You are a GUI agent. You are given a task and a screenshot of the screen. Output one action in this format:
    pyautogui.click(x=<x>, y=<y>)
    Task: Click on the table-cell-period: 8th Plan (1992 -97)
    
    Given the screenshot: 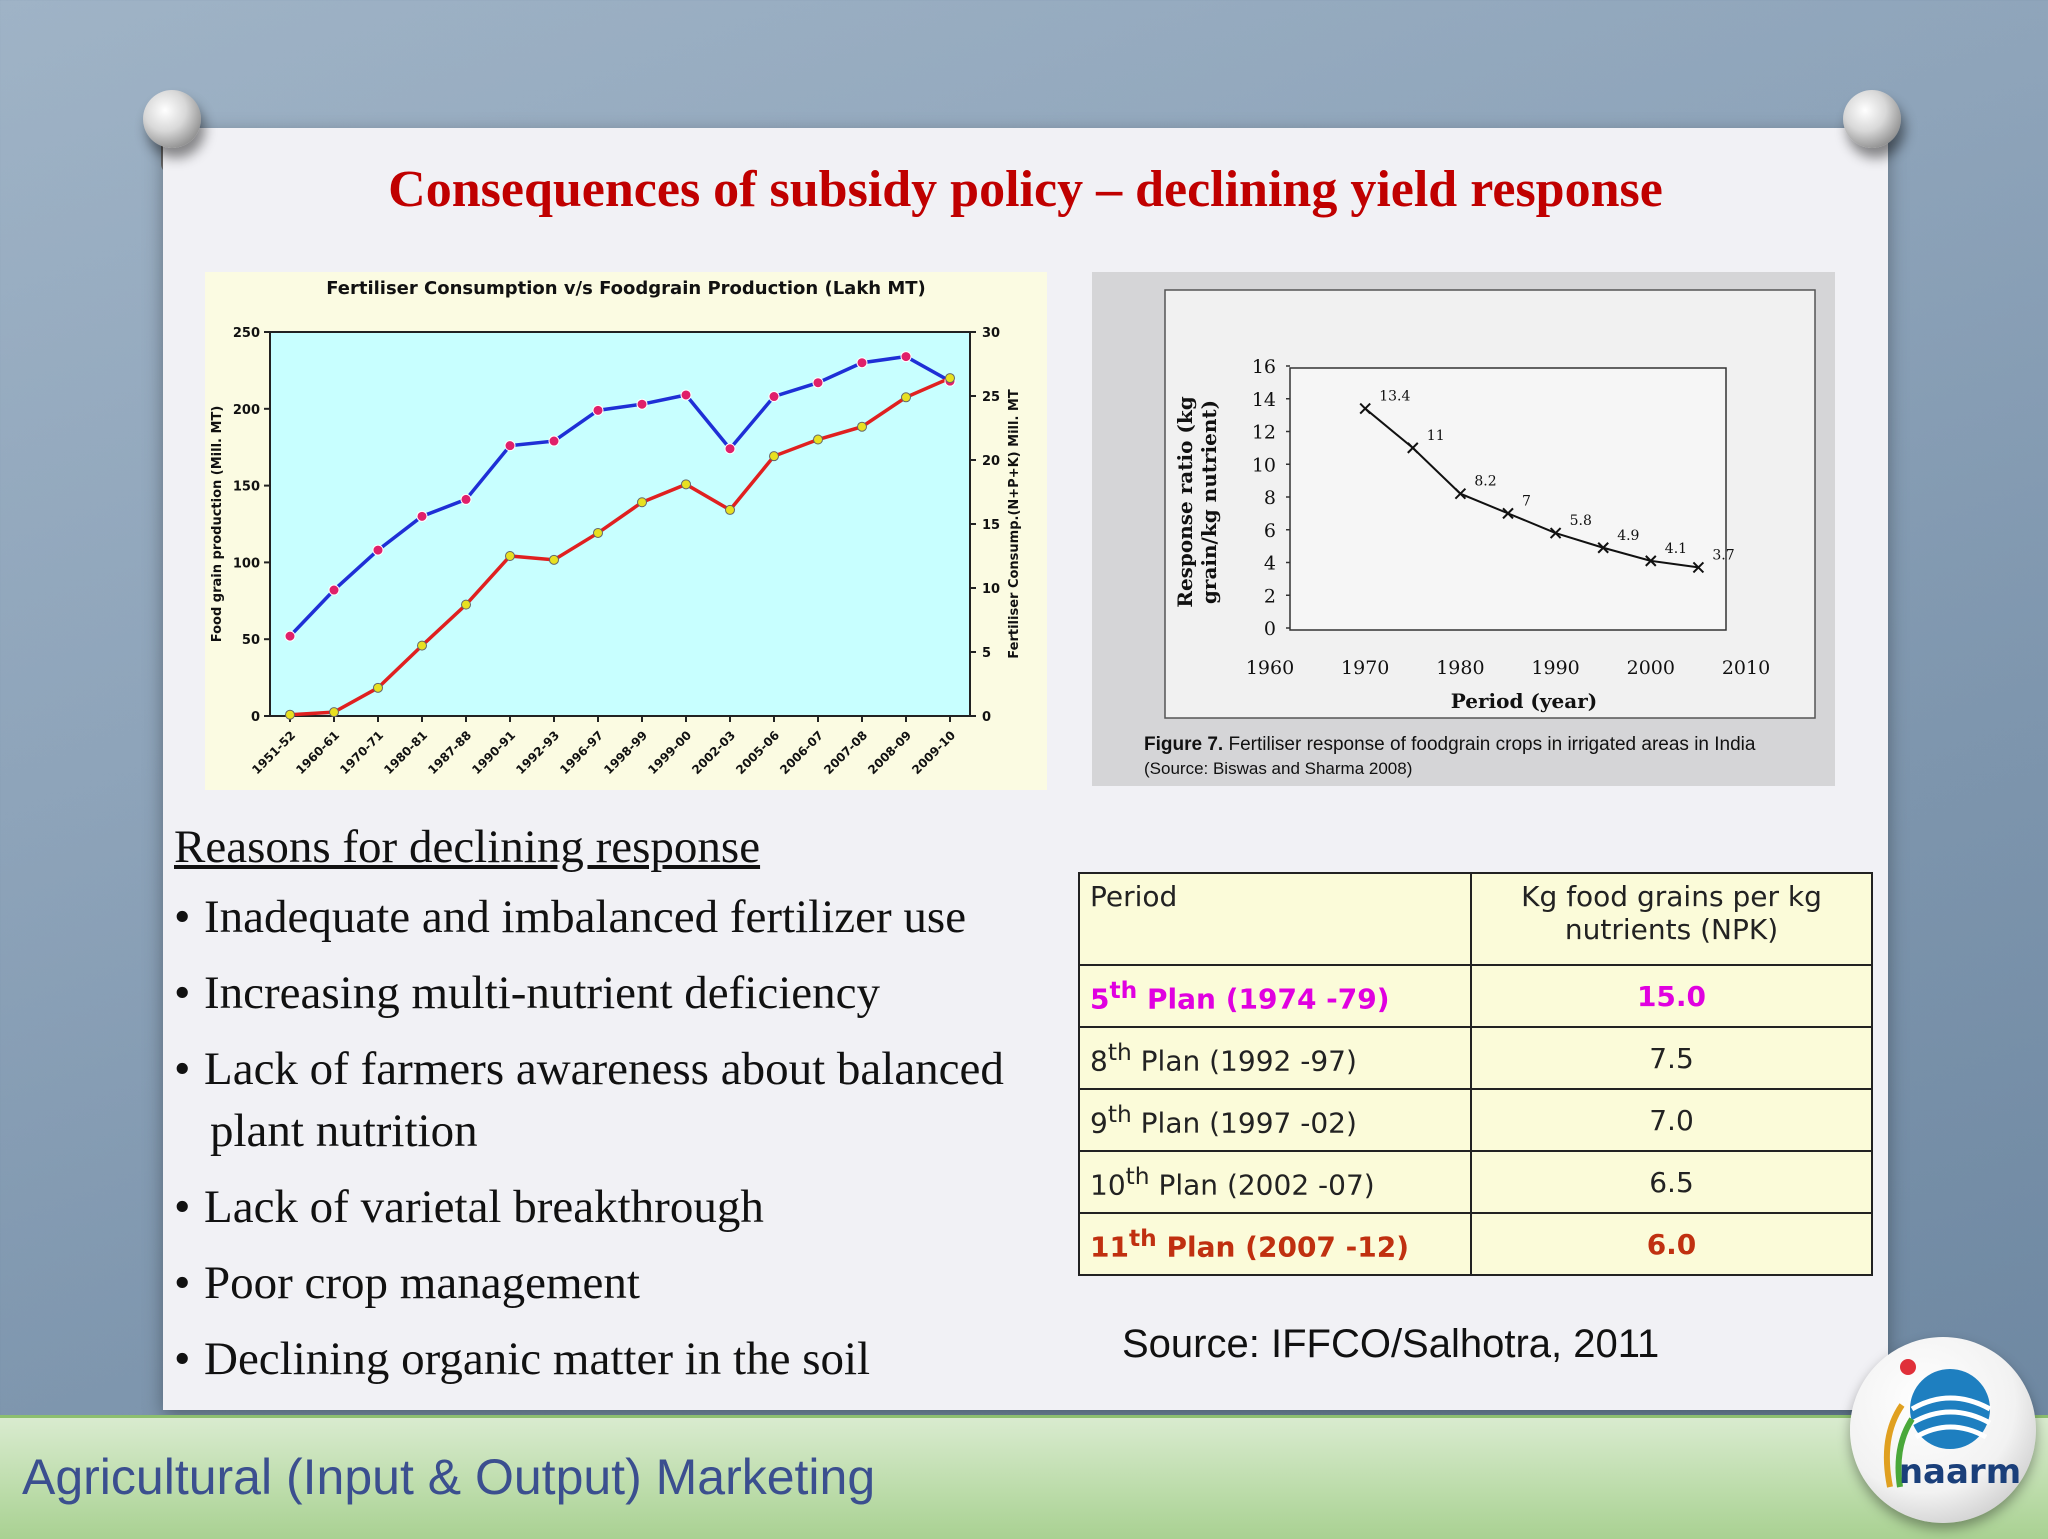 What is the action you would take?
    pyautogui.click(x=1275, y=1058)
    